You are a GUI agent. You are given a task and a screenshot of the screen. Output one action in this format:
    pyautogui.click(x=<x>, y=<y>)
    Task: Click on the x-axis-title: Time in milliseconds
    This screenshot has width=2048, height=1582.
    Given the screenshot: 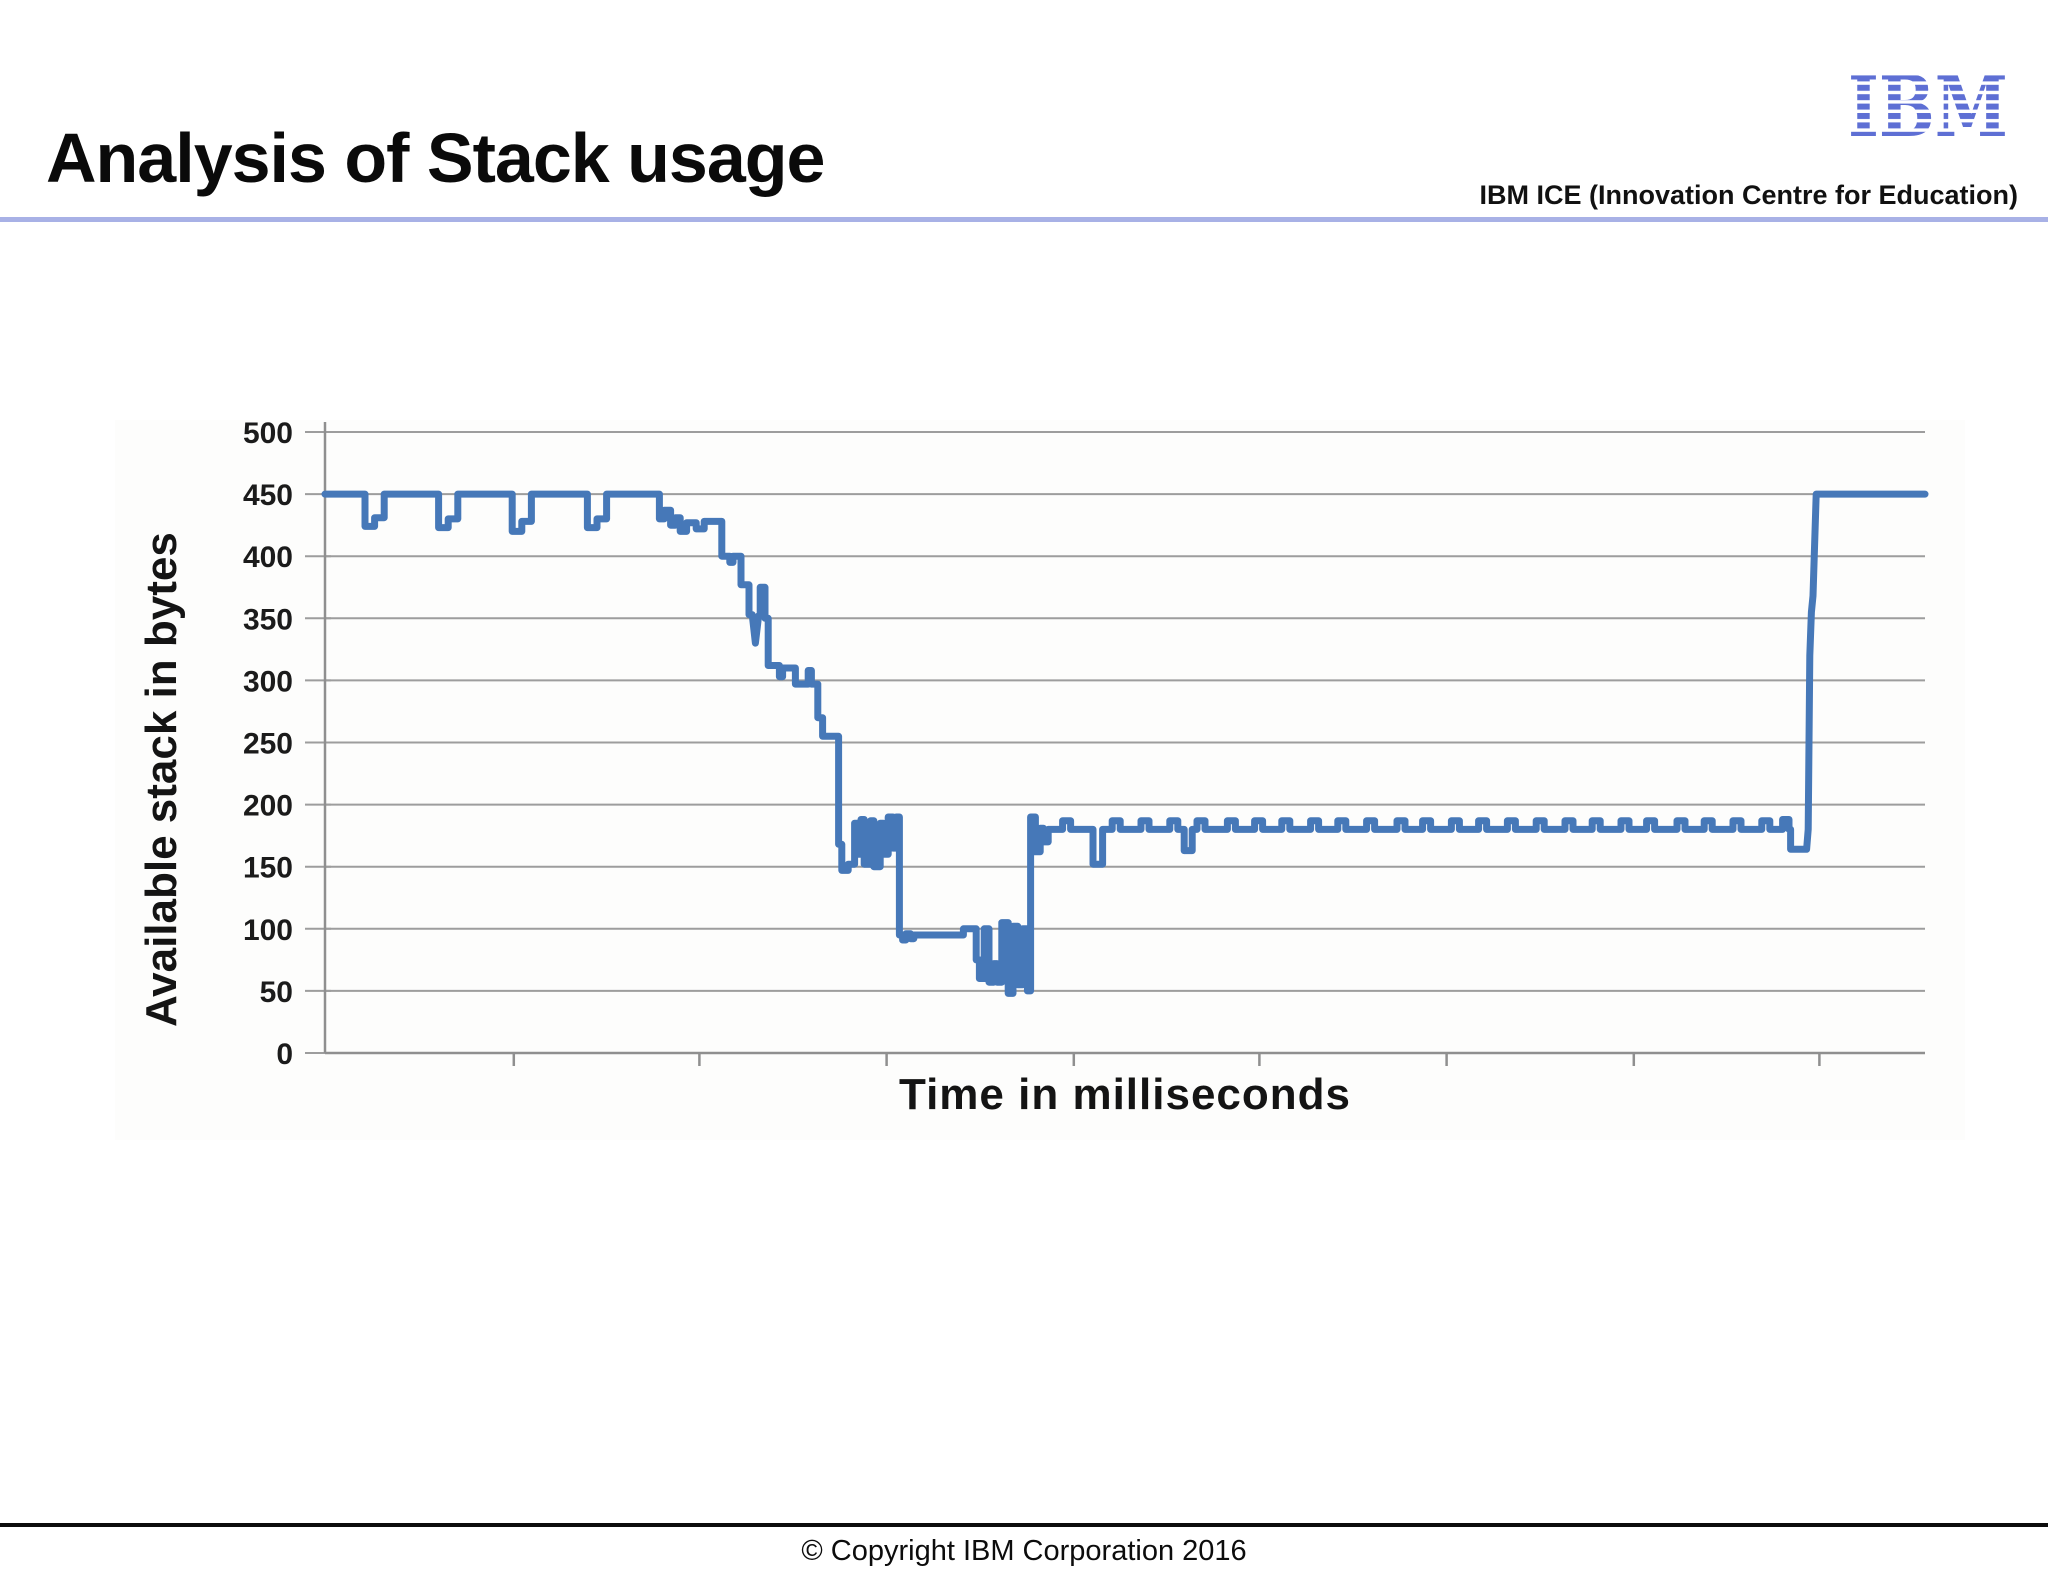 What is the action you would take?
    pyautogui.click(x=1125, y=1094)
    